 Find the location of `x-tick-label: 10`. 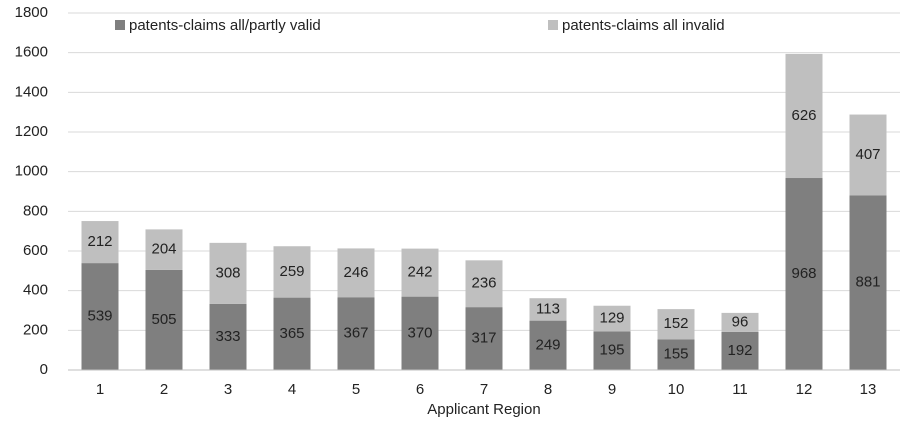

x-tick-label: 10 is located at coordinates (676, 389).